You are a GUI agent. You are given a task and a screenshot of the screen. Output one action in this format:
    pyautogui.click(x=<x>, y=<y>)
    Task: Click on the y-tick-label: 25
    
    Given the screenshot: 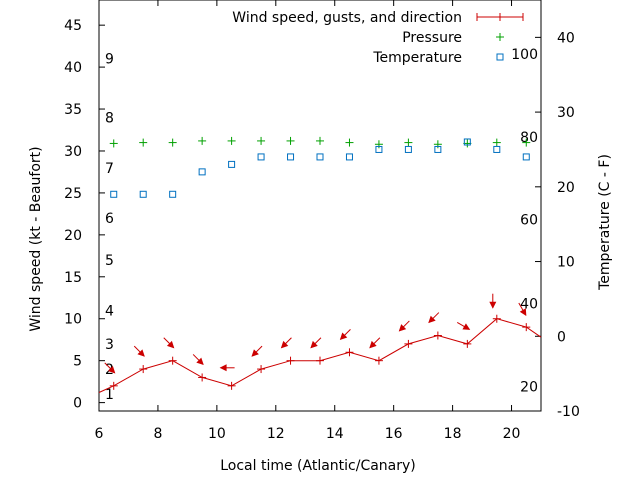 What is the action you would take?
    pyautogui.click(x=73, y=194)
    